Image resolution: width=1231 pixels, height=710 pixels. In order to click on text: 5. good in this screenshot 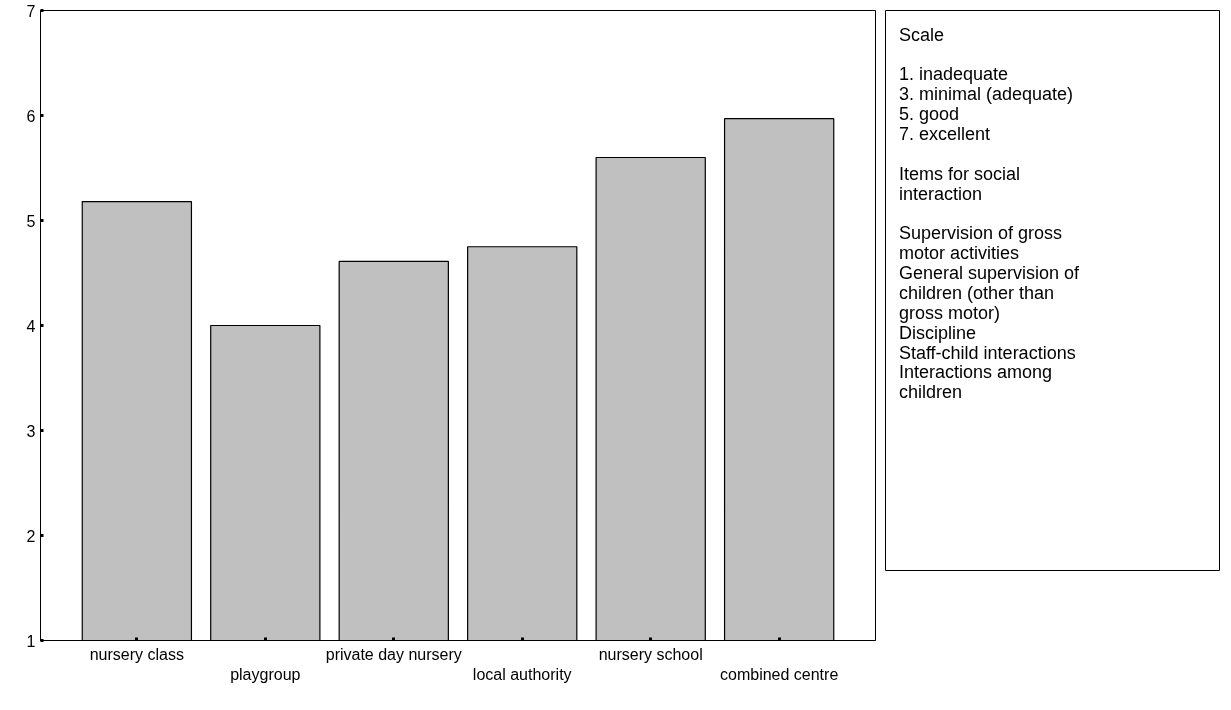, I will do `click(928, 114)`.